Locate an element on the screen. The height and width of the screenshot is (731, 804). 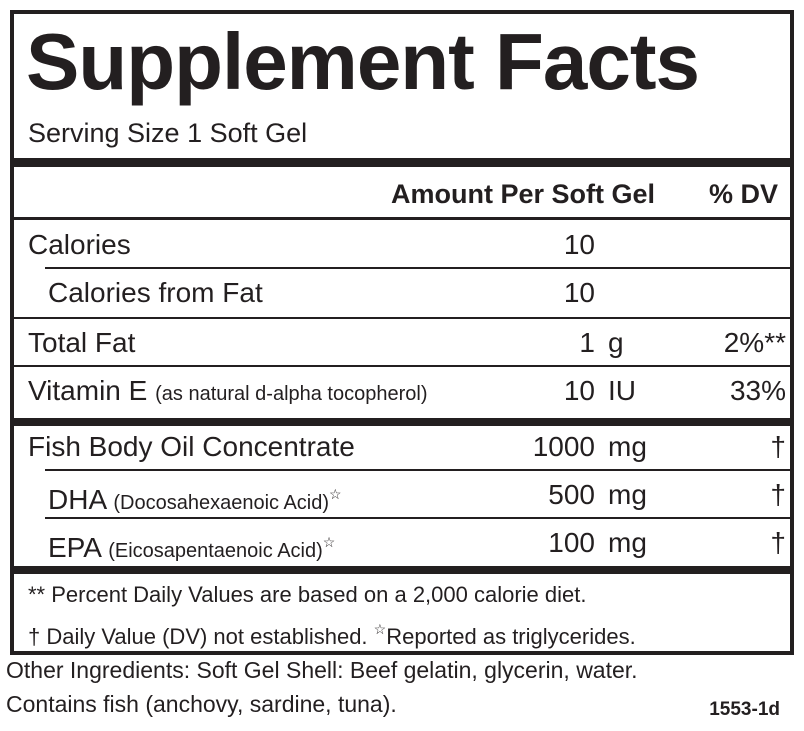
row: Total Fat 1 g 2%** is located at coordinates (402, 342).